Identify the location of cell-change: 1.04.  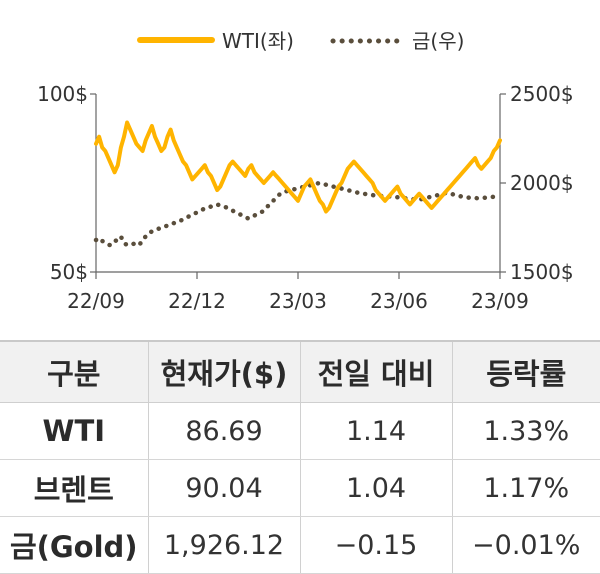
(375, 488).